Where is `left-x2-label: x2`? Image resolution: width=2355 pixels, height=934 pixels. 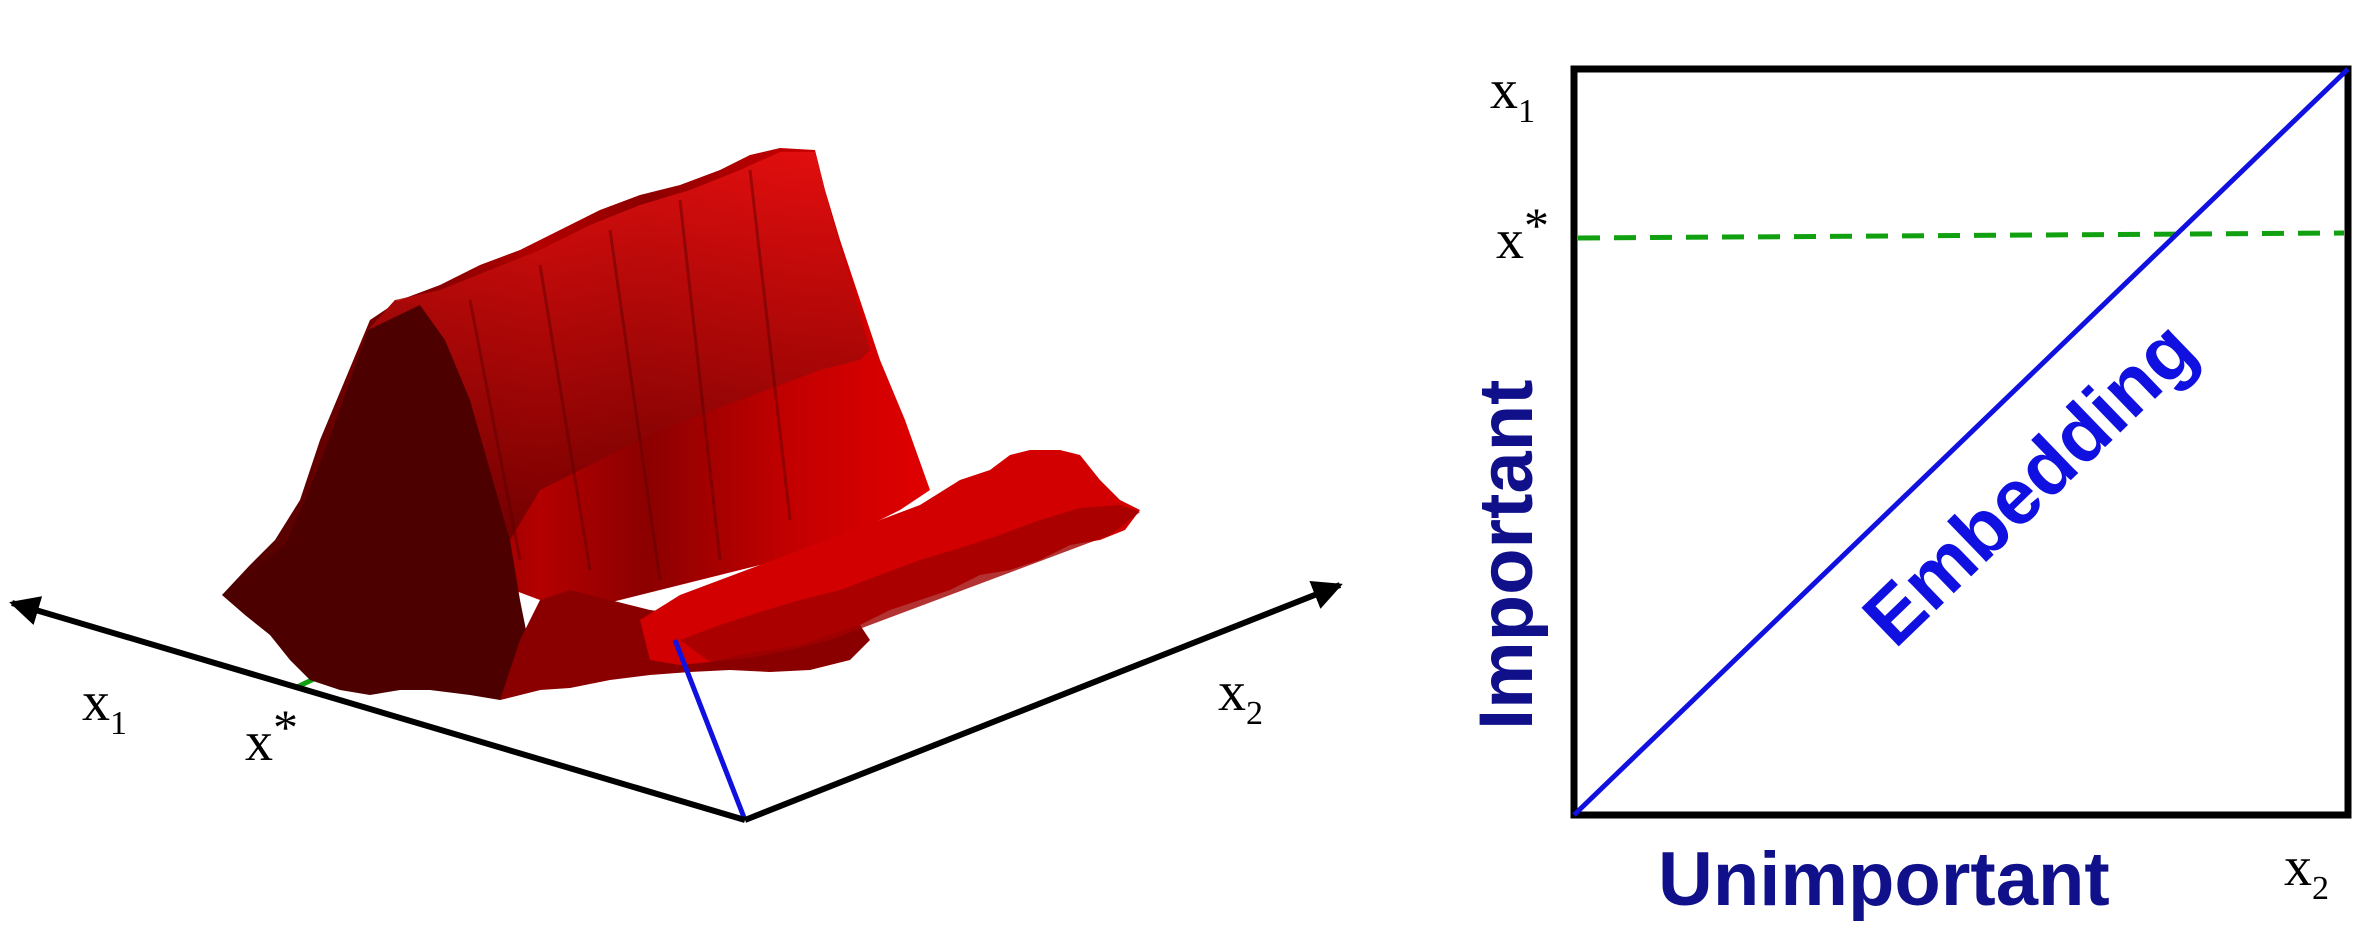 left-x2-label: x2 is located at coordinates (1240, 696).